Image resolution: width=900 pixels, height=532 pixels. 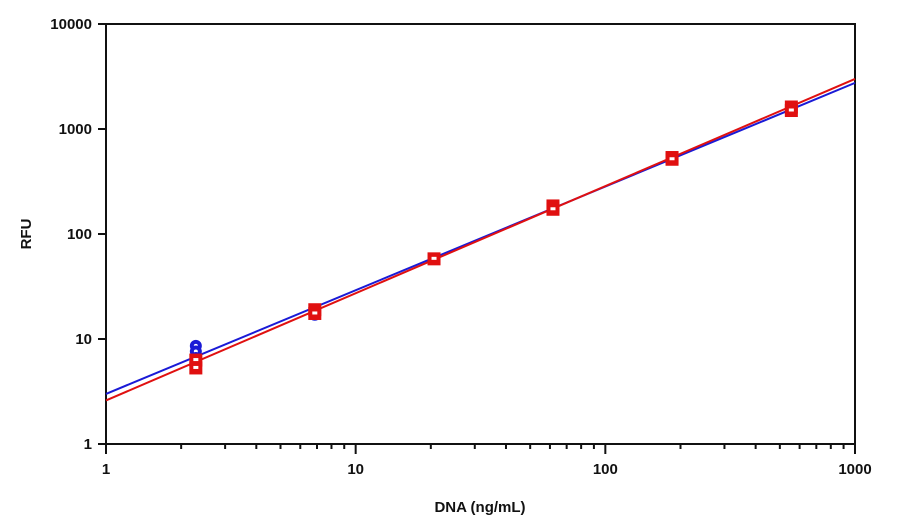 What do you see at coordinates (79, 234) in the screenshot?
I see `y-tick-label: 100` at bounding box center [79, 234].